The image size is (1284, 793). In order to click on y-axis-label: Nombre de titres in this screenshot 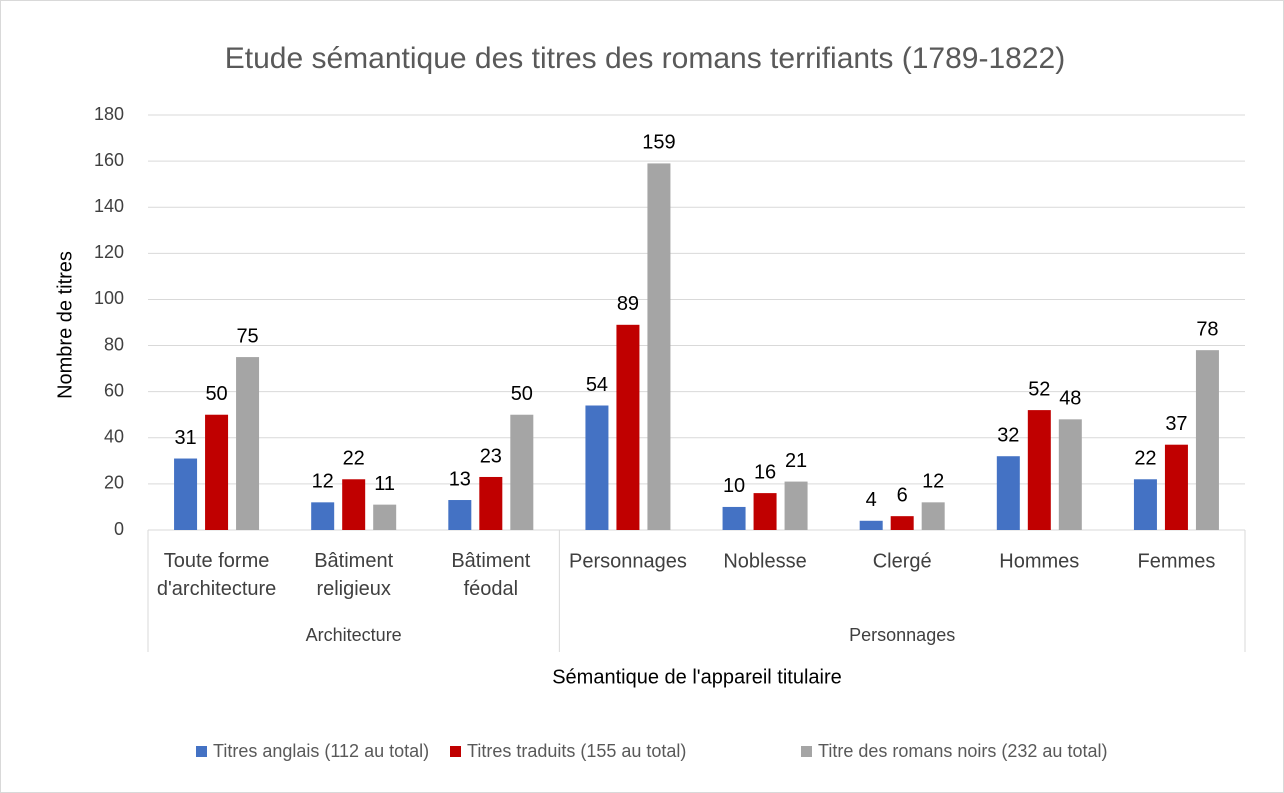, I will do `click(65, 325)`.